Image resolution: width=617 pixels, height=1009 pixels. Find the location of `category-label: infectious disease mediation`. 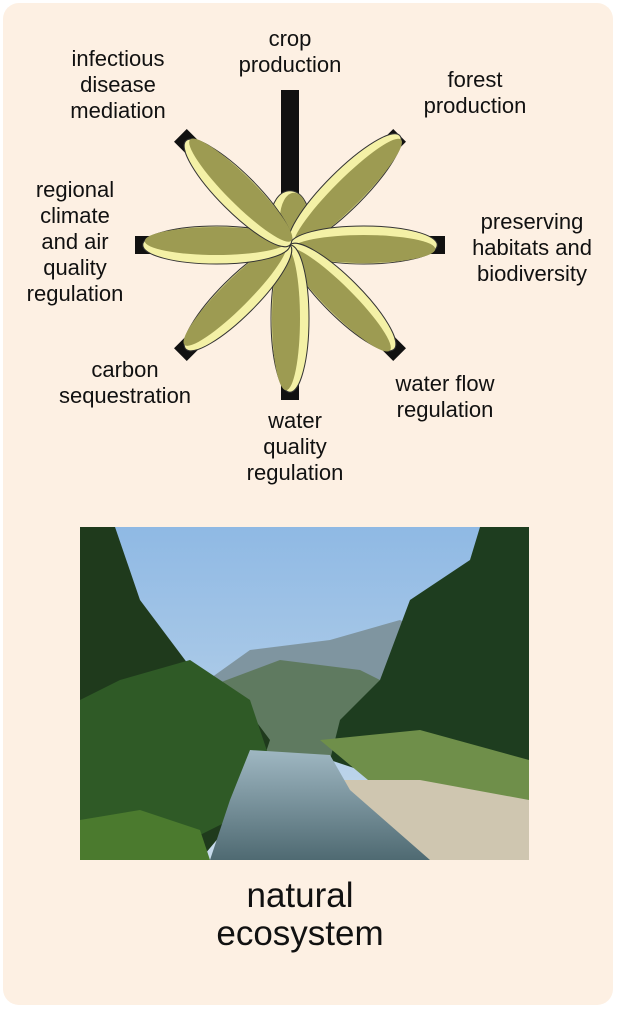

category-label: infectious disease mediation is located at coordinates (118, 84).